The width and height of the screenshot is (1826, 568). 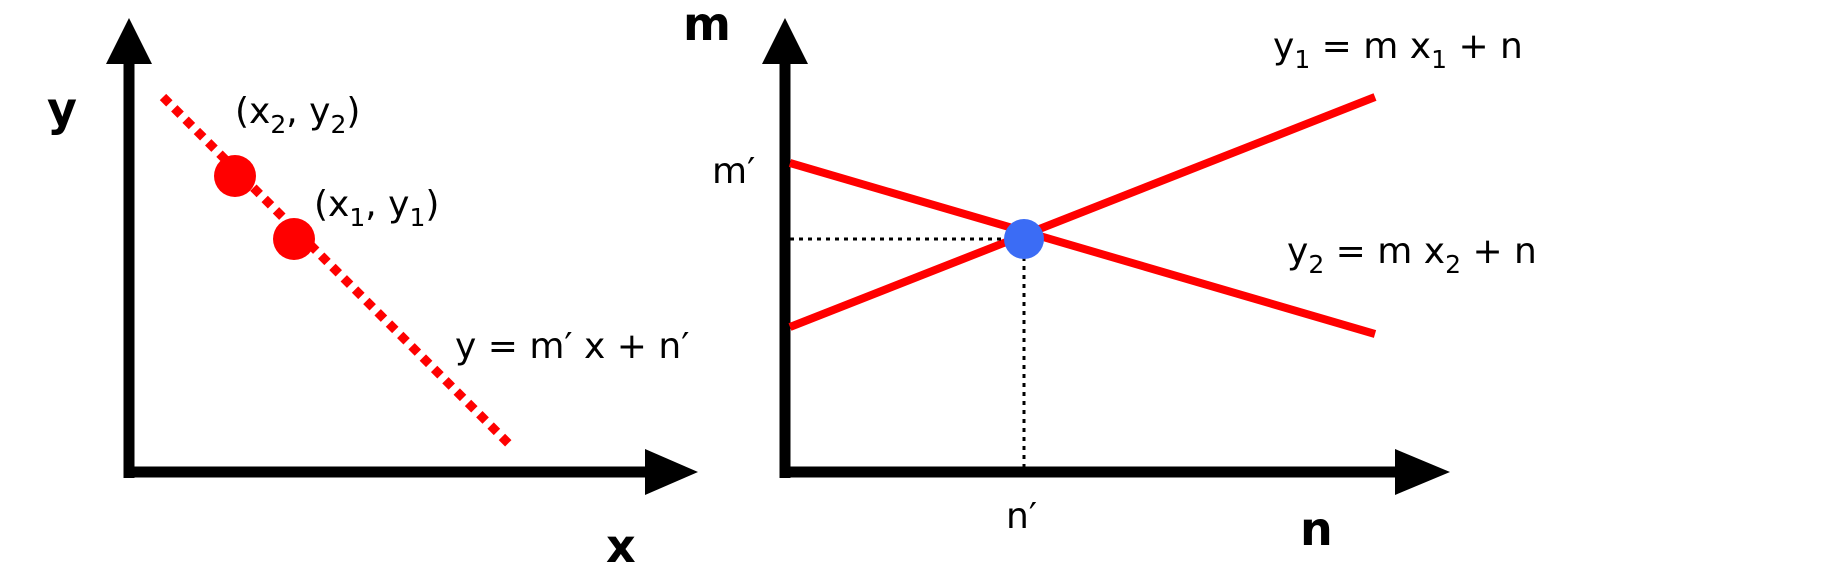 What do you see at coordinates (1024, 239) in the screenshot?
I see `intersection-point` at bounding box center [1024, 239].